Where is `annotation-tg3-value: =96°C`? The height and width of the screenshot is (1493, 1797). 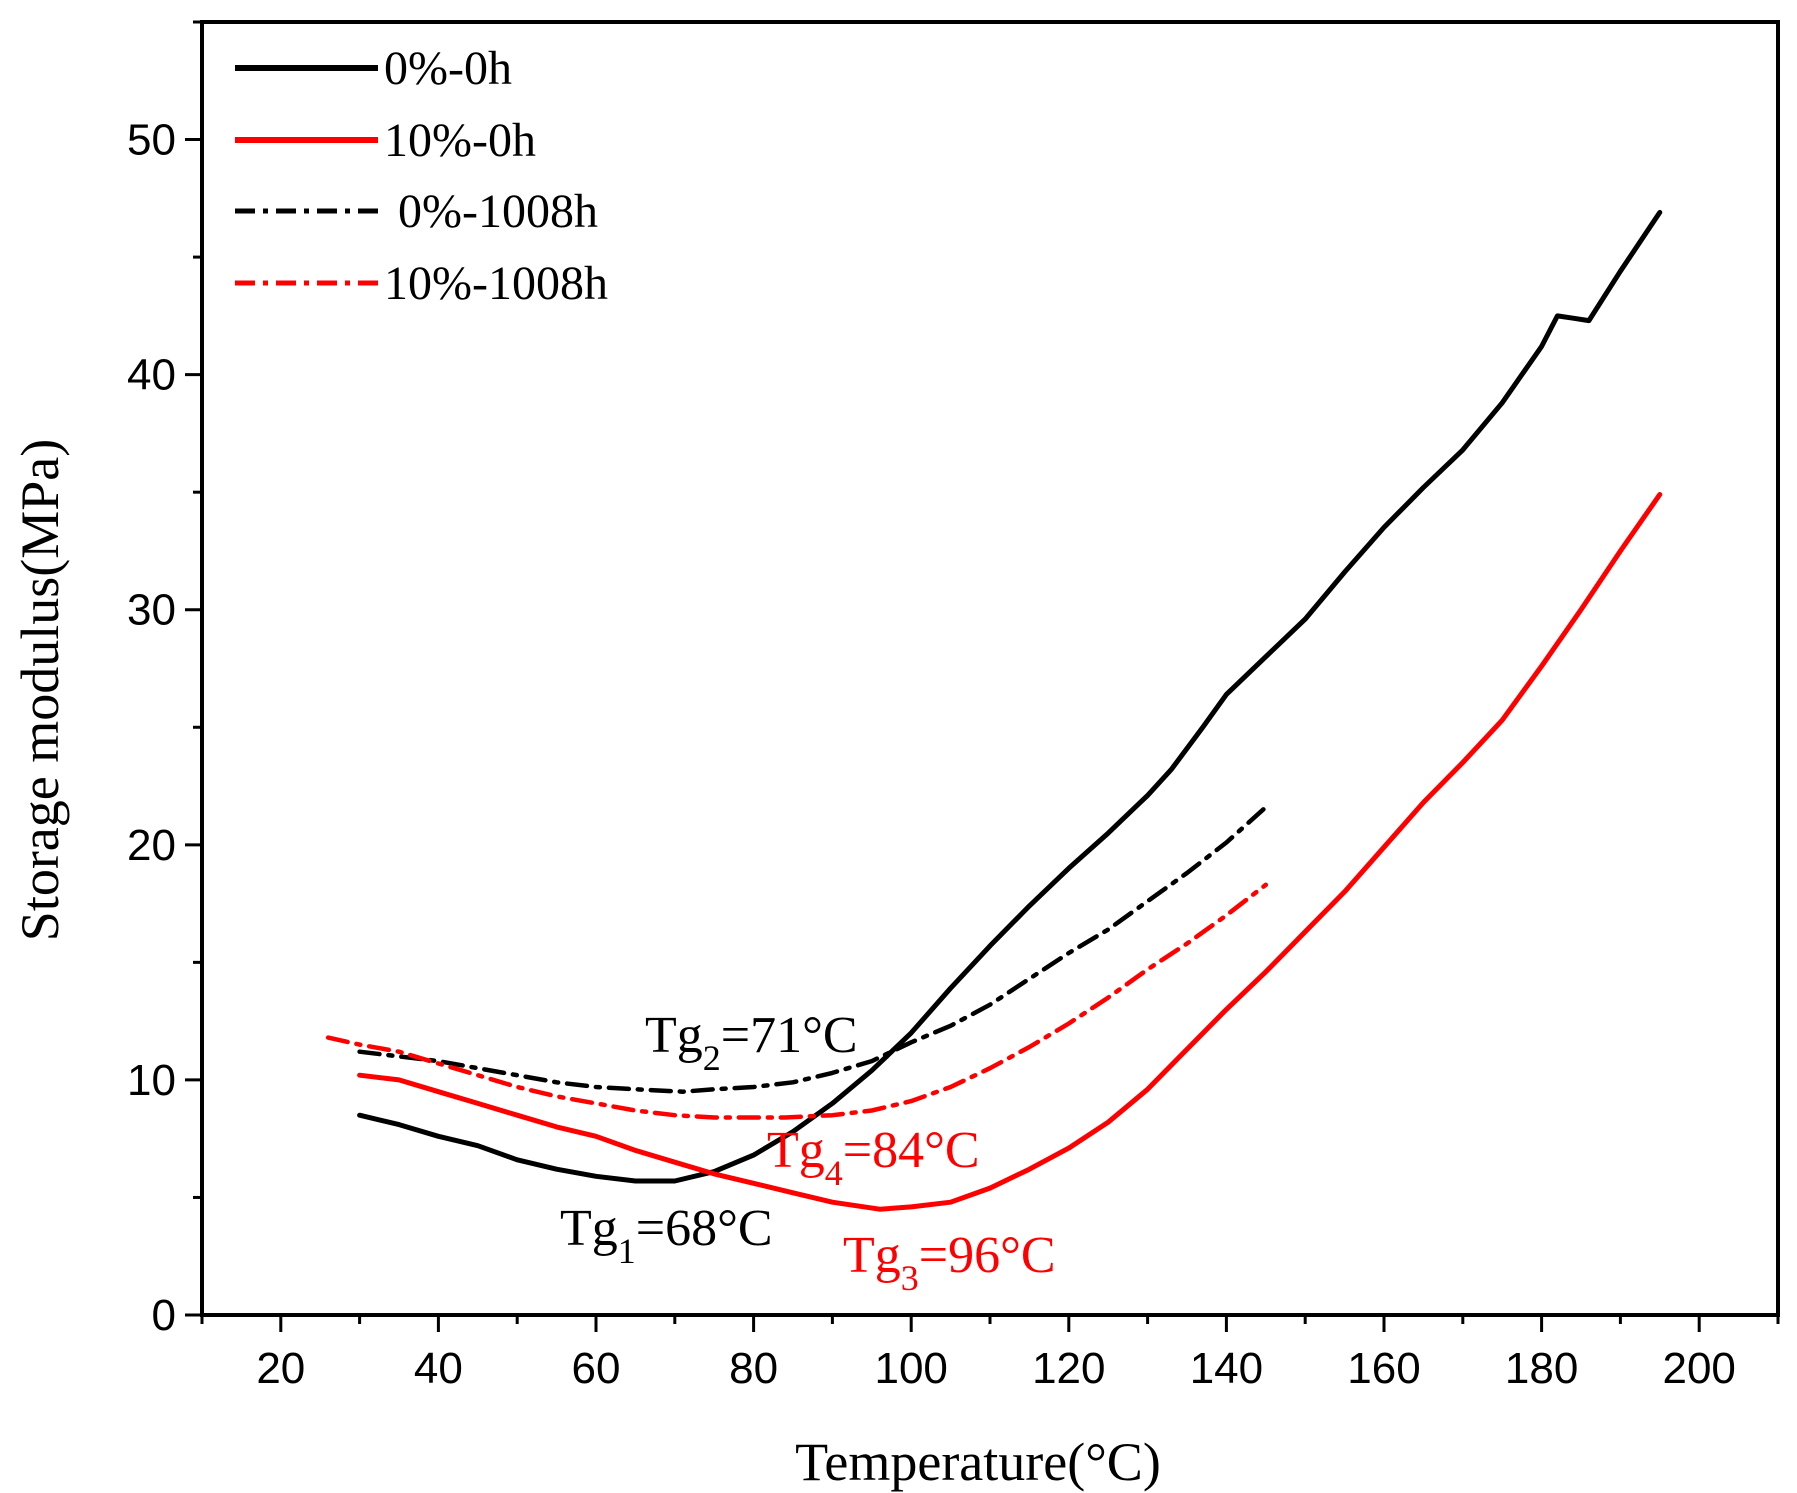
annotation-tg3-value: =96°C is located at coordinates (987, 1255).